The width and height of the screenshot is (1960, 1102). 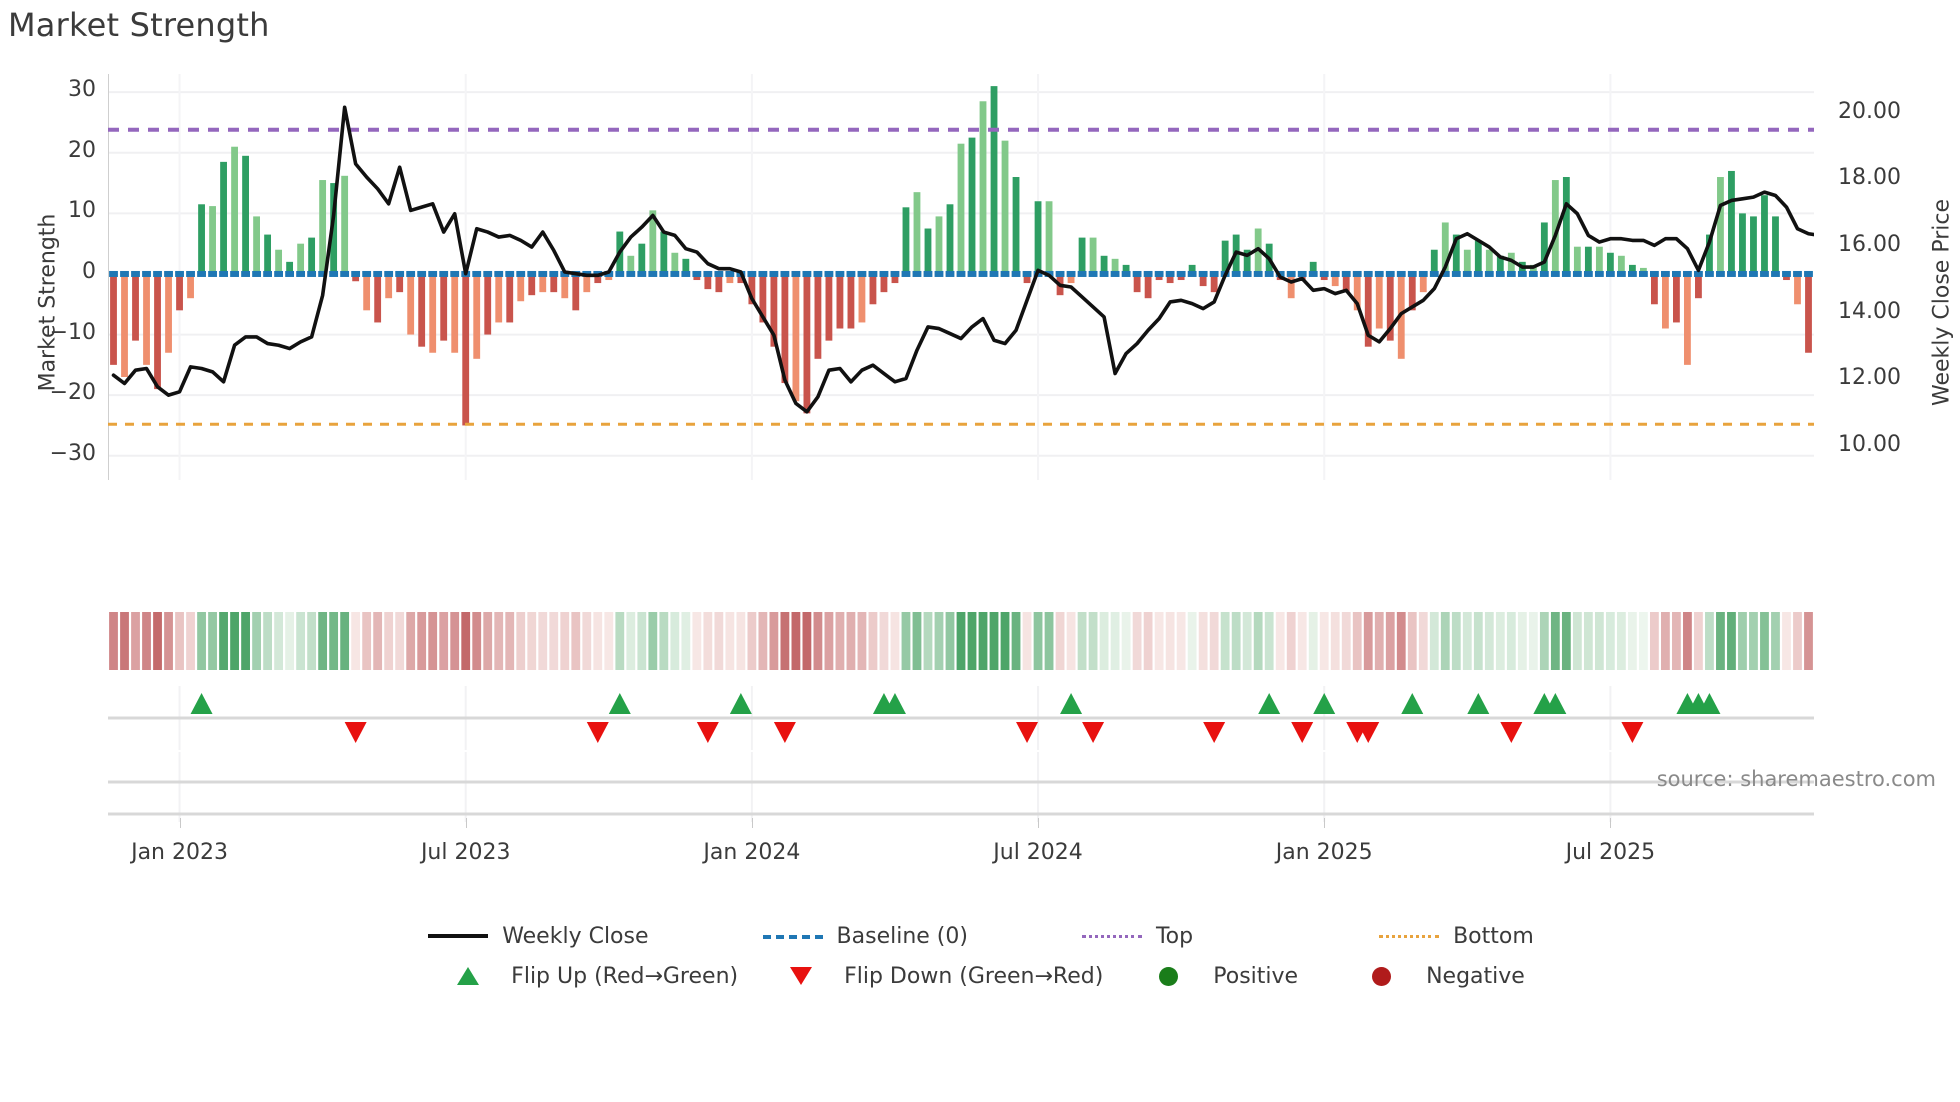 I want to click on legend-item: Negative, so click(x=1437, y=976).